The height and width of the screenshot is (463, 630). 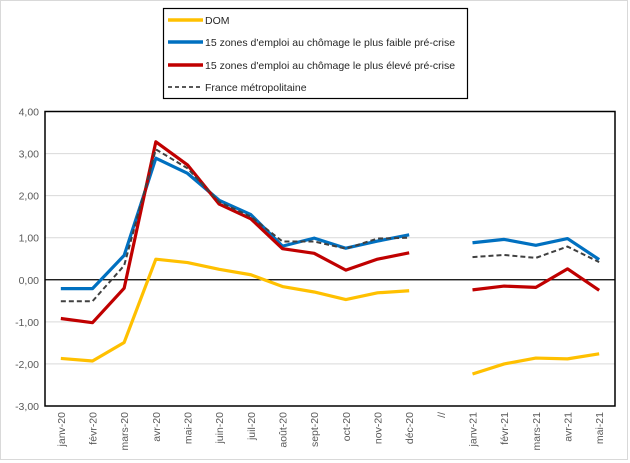 What do you see at coordinates (27, 365) in the screenshot?
I see `y-tick-label: -2,00` at bounding box center [27, 365].